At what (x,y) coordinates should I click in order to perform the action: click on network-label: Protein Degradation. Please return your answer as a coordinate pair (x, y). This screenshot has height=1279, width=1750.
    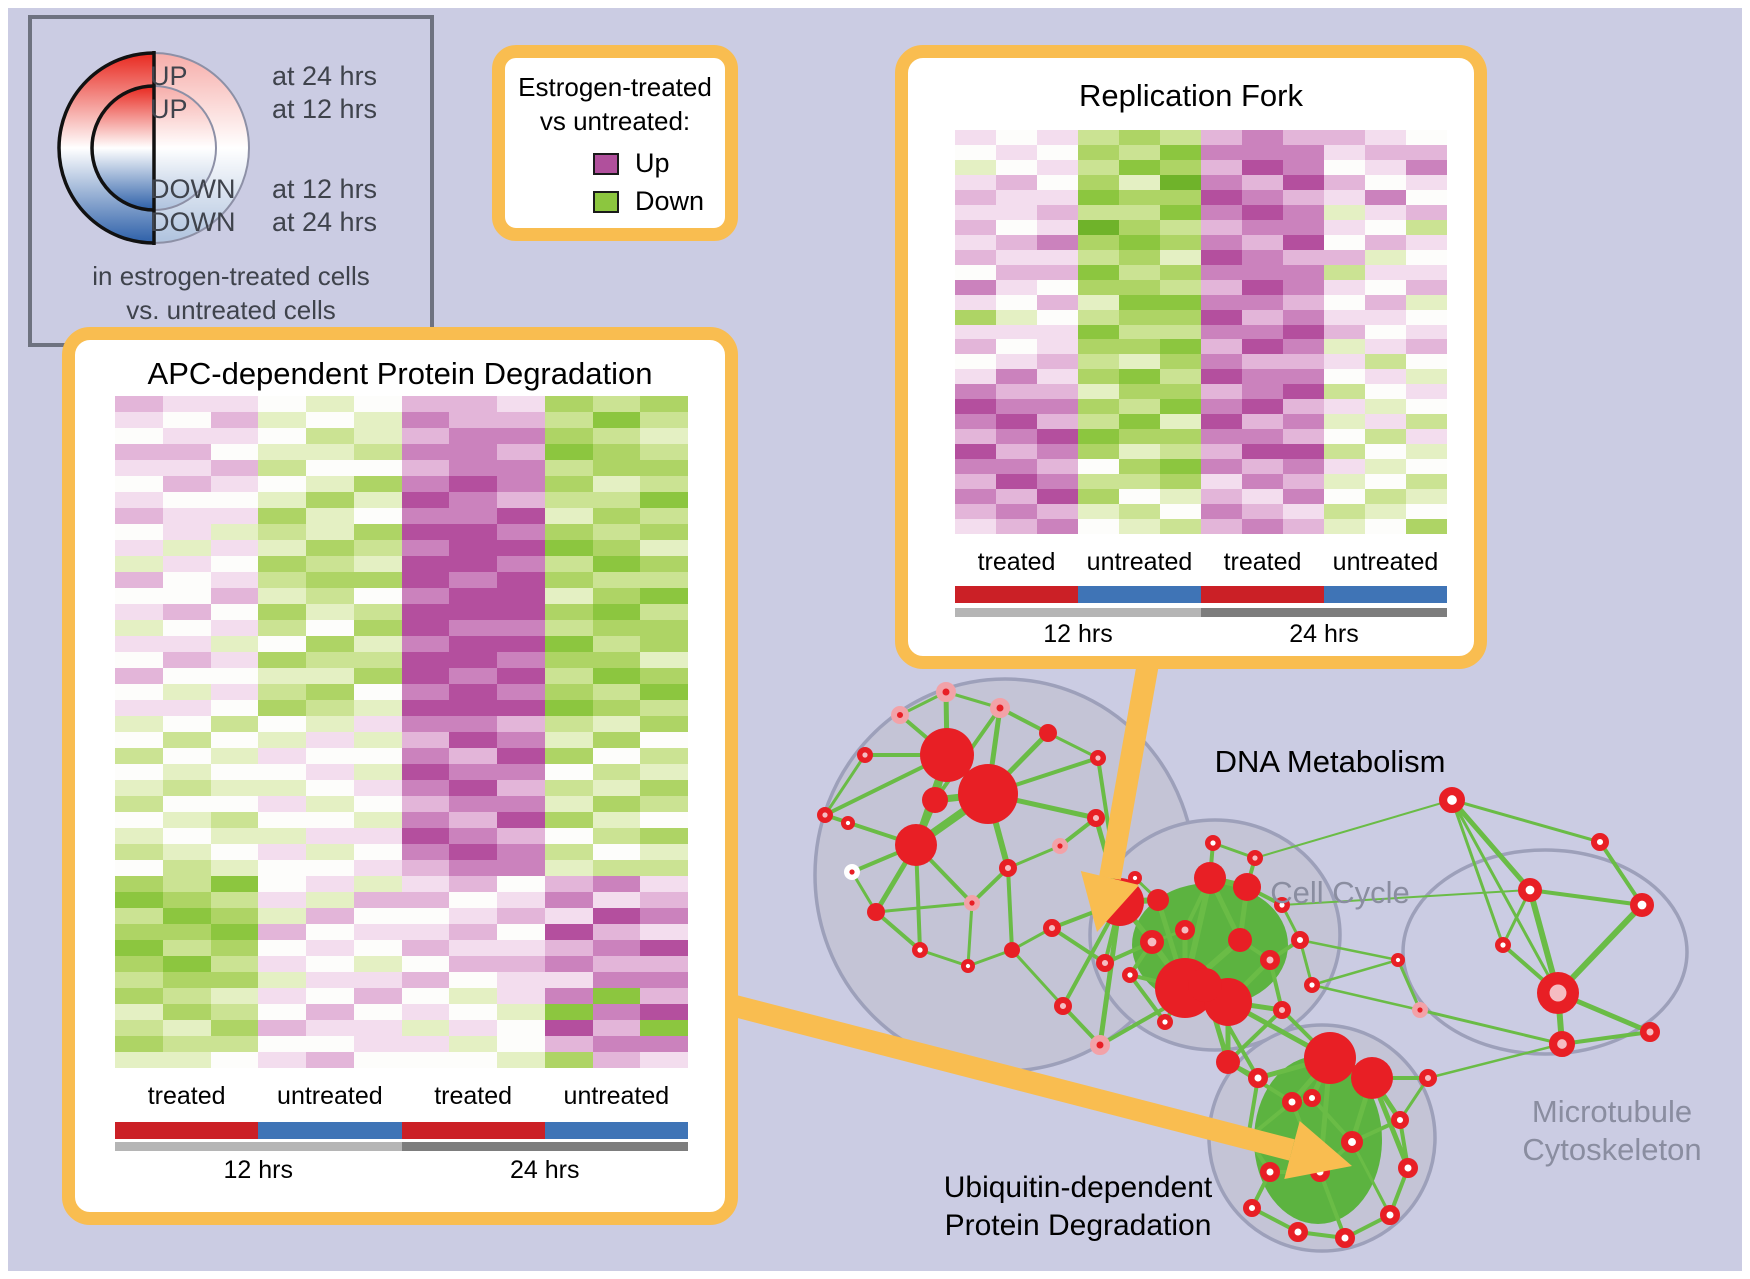
    Looking at the image, I should click on (1078, 1225).